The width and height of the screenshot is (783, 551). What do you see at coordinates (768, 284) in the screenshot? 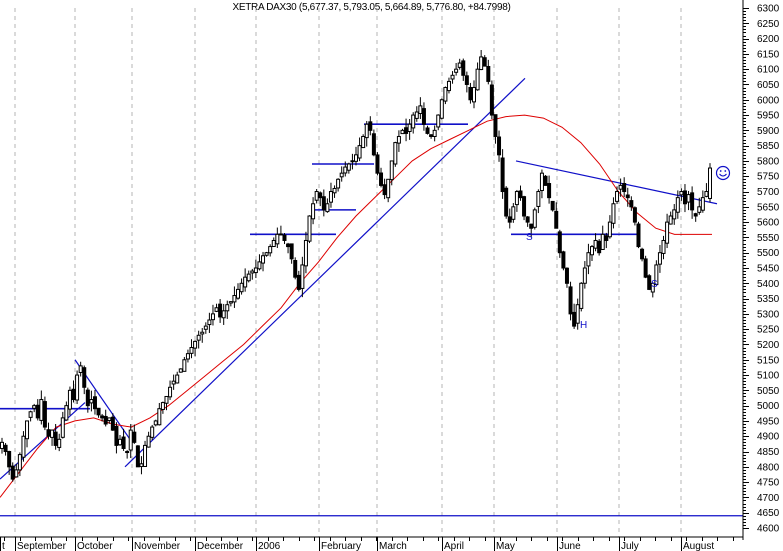
I see `y-tick-label: 5400` at bounding box center [768, 284].